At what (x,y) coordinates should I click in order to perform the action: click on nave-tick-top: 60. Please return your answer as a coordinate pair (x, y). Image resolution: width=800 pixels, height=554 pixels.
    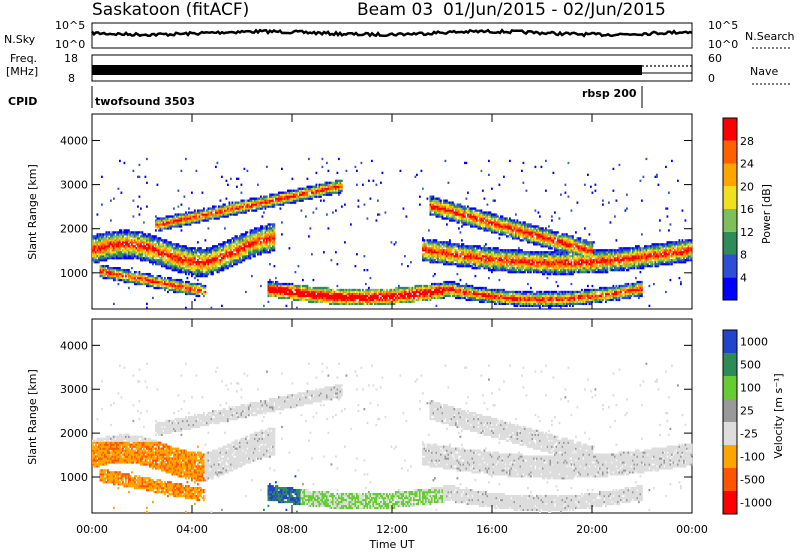
    Looking at the image, I should click on (715, 58).